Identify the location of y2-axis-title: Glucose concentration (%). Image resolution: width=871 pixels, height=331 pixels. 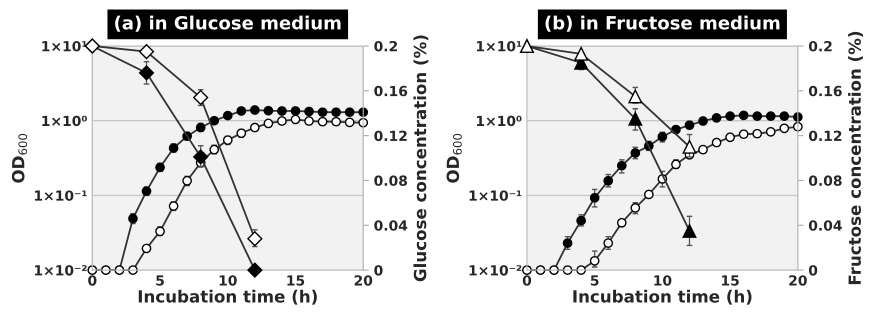
(420, 158).